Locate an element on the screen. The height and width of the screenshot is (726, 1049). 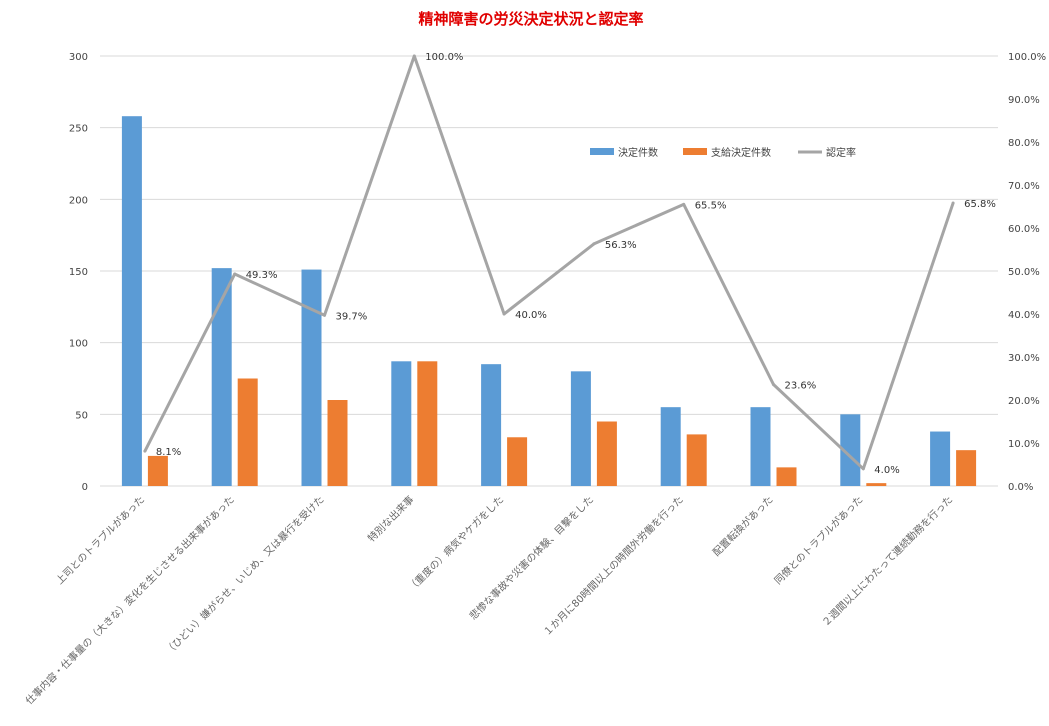
y-tick-label-left: 150 is located at coordinates (78, 272).